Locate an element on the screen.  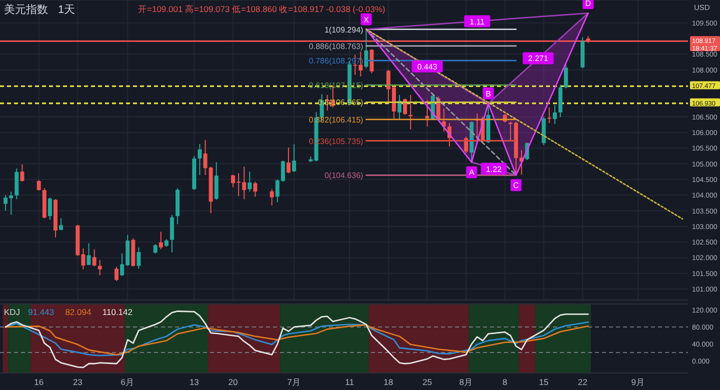
annotation: A is located at coordinates (471, 173).